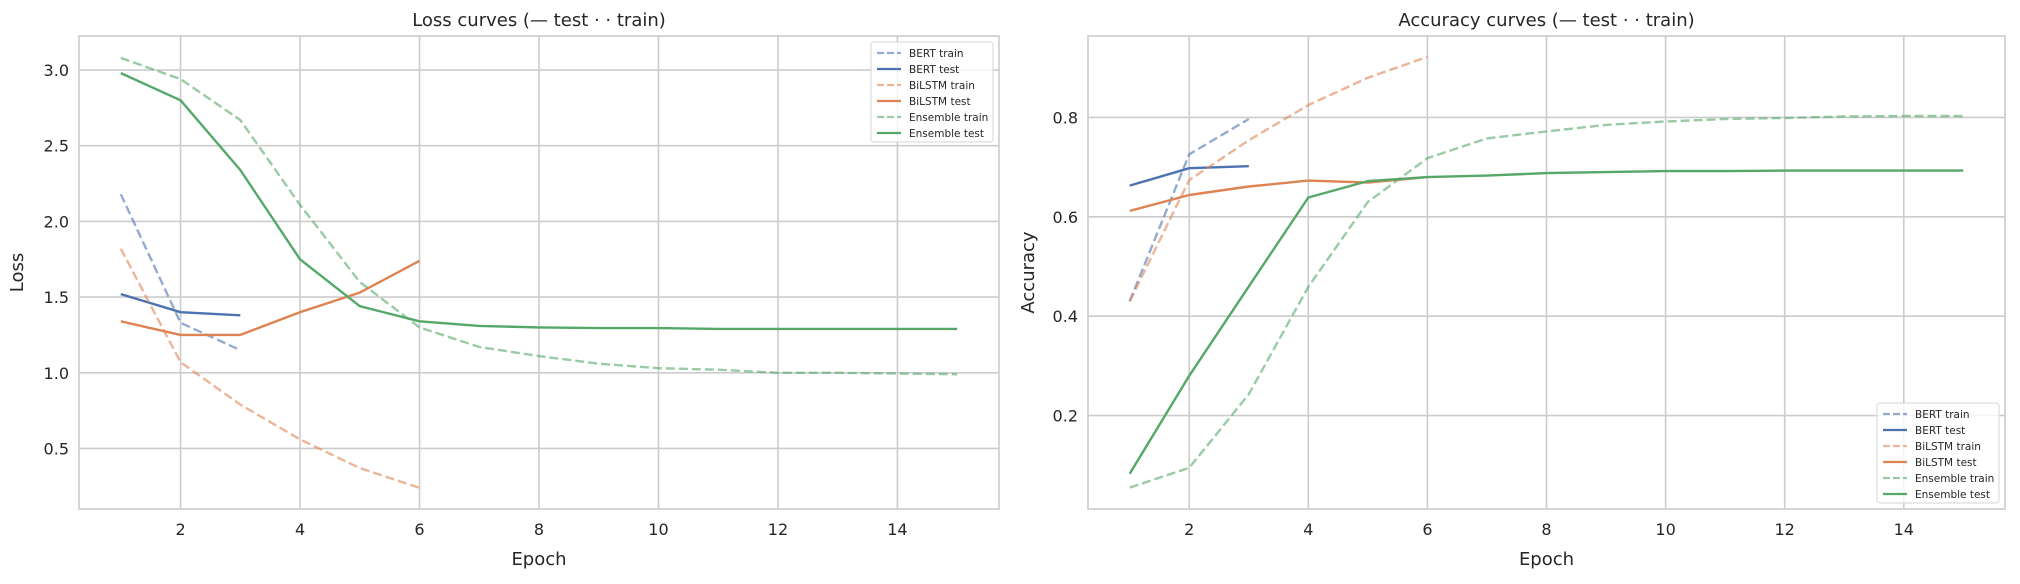 The width and height of the screenshot is (2020, 584). I want to click on y-axis-label: Loss, so click(17, 272).